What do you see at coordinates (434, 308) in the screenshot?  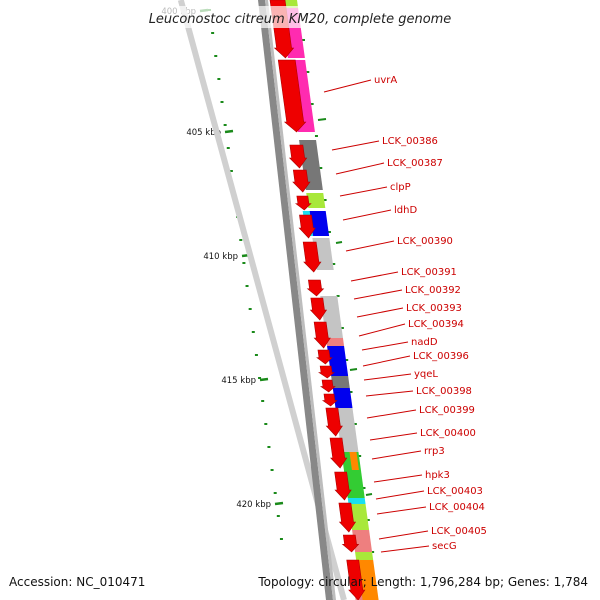 I see `gene-label-lck-00393: LCK_00393` at bounding box center [434, 308].